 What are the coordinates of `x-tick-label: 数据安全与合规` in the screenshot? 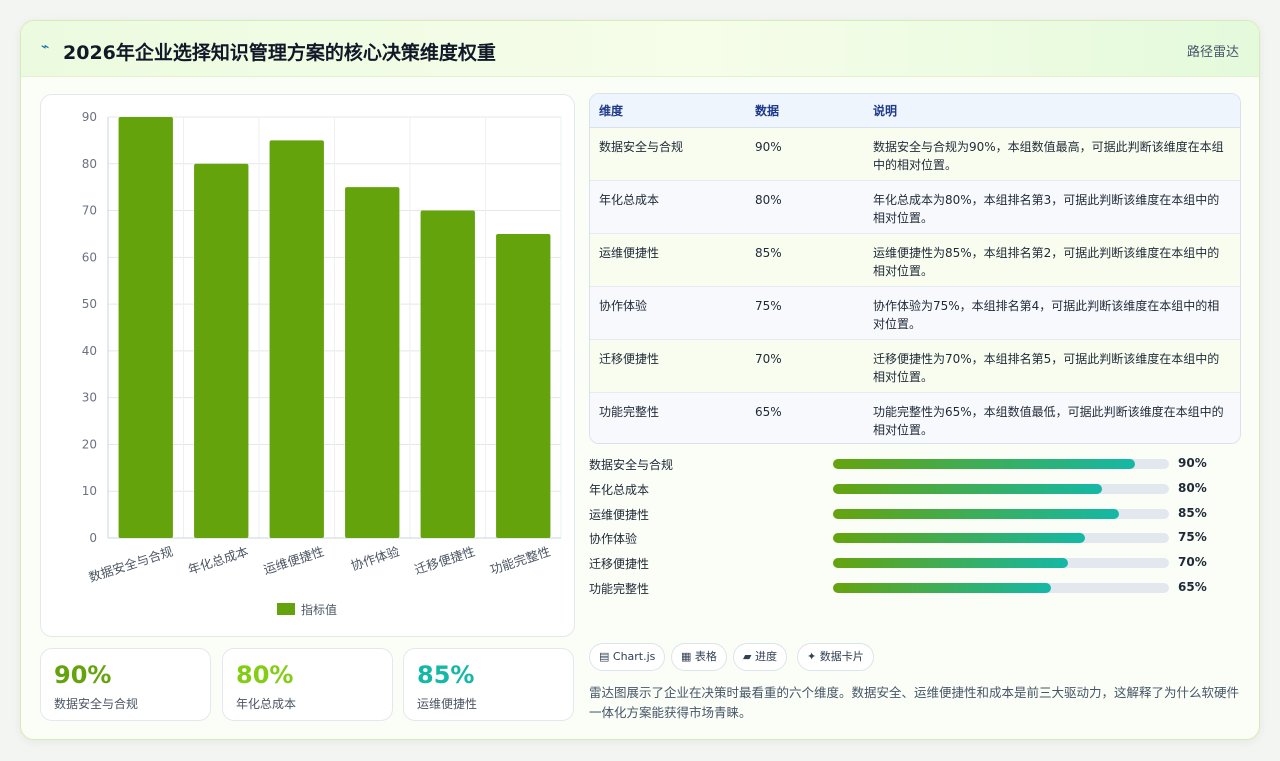 It's located at (131, 564).